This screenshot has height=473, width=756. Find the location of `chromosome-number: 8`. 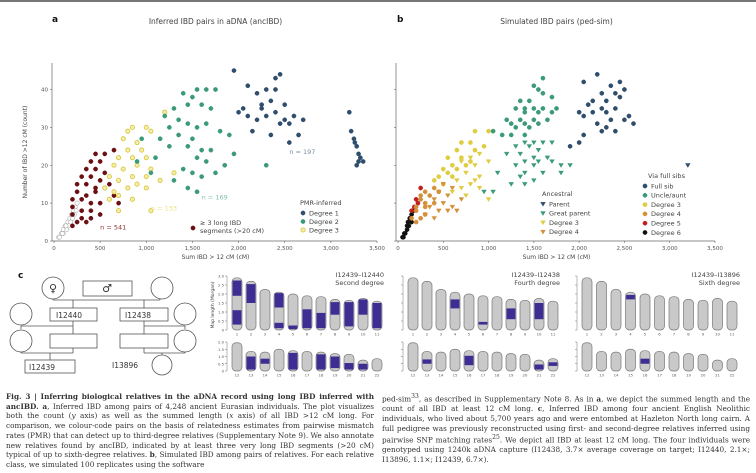

chromosome-number: 8 is located at coordinates (688, 334).